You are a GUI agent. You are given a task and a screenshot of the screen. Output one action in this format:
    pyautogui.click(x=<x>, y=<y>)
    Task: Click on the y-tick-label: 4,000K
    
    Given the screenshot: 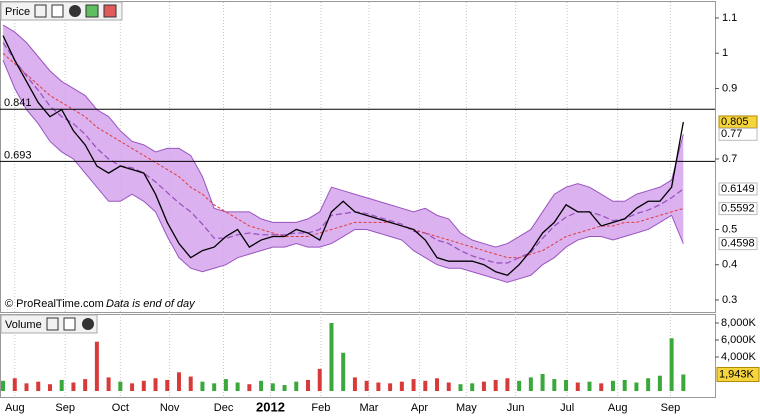 What is the action you would take?
    pyautogui.click(x=739, y=357)
    